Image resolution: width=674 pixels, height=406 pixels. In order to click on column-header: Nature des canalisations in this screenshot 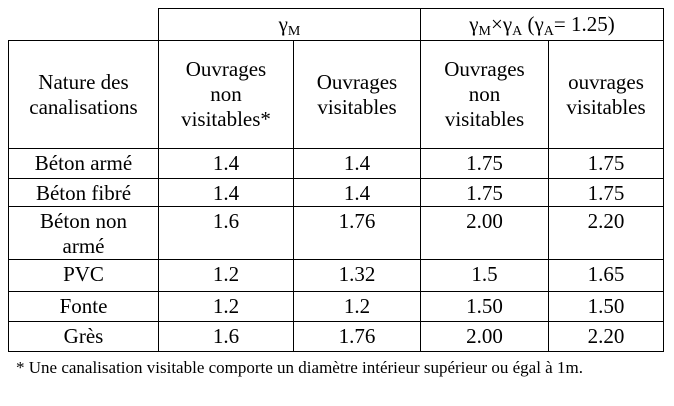, I will do `click(83, 94)`.